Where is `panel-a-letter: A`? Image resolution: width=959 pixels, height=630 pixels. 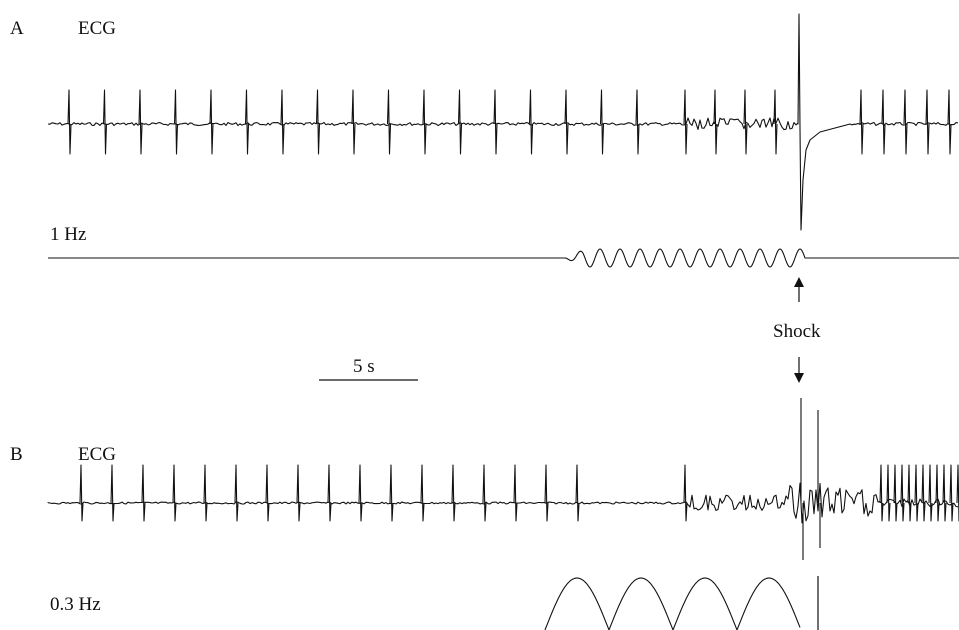 panel-a-letter: A is located at coordinates (17, 28).